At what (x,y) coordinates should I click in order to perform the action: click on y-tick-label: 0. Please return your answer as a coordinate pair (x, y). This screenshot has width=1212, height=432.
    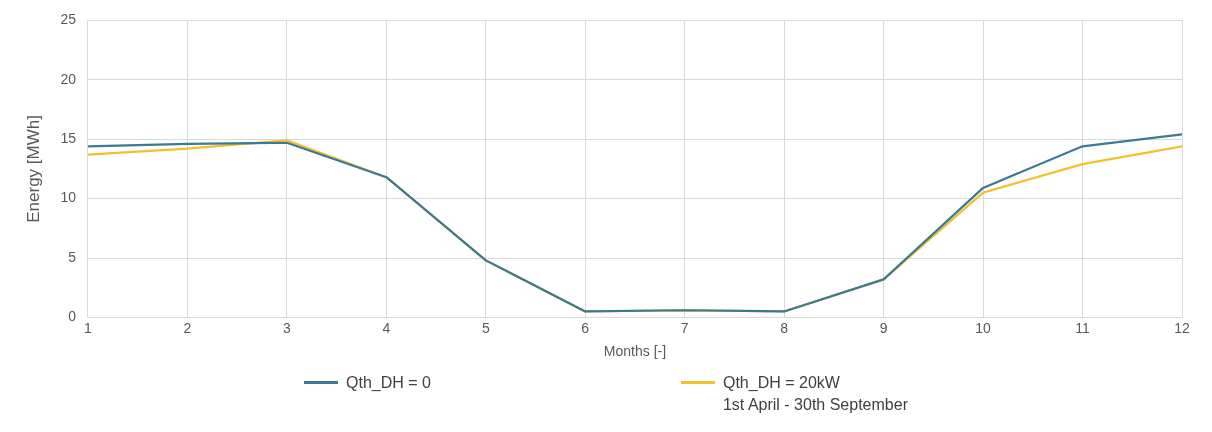
    Looking at the image, I should click on (72, 316).